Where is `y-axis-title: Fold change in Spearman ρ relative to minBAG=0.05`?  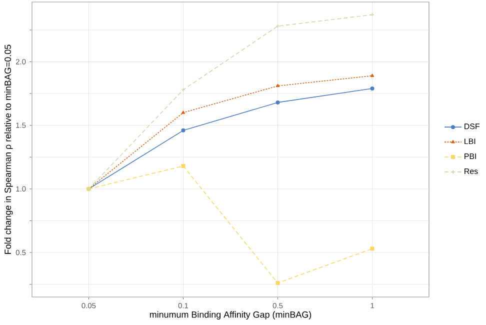 y-axis-title: Fold change in Spearman ρ relative to minBAG=0.05 is located at coordinates (8, 149).